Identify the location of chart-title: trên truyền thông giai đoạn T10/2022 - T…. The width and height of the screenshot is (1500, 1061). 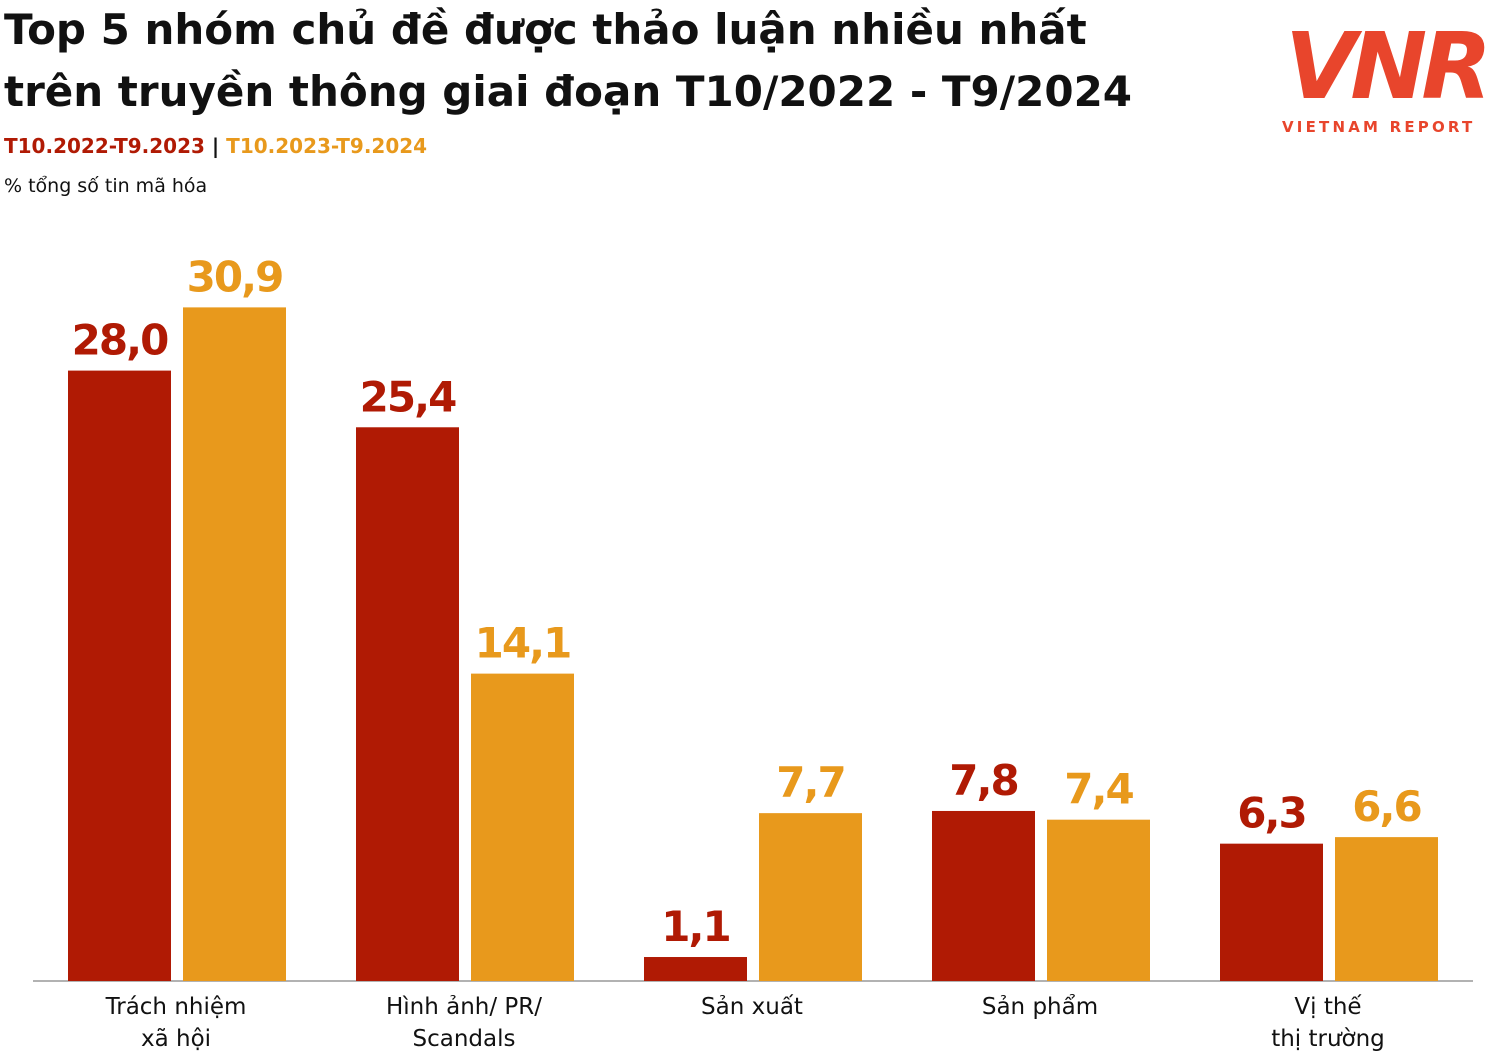
(568, 91).